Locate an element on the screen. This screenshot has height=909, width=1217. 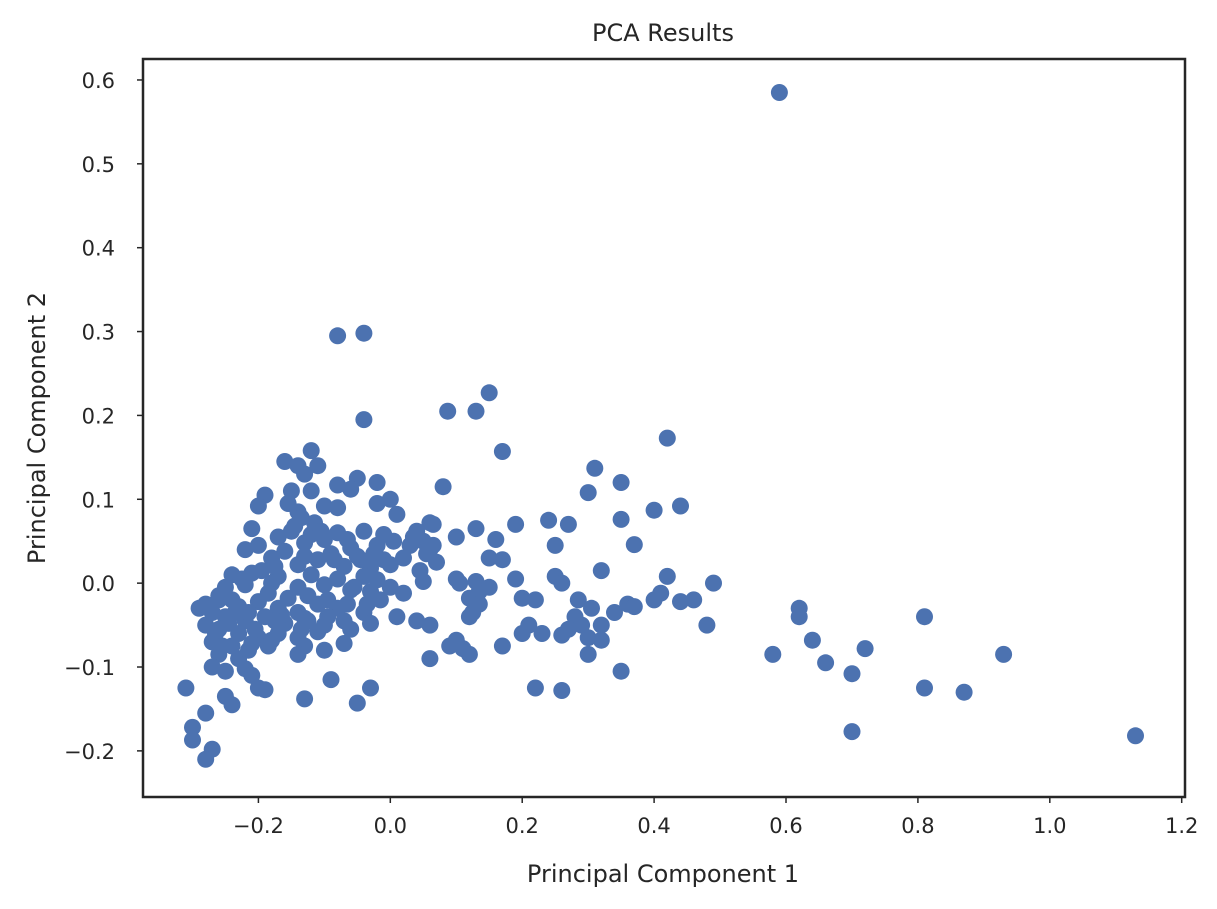
y-axis-label: Principal Component 2 is located at coordinates (37, 428).